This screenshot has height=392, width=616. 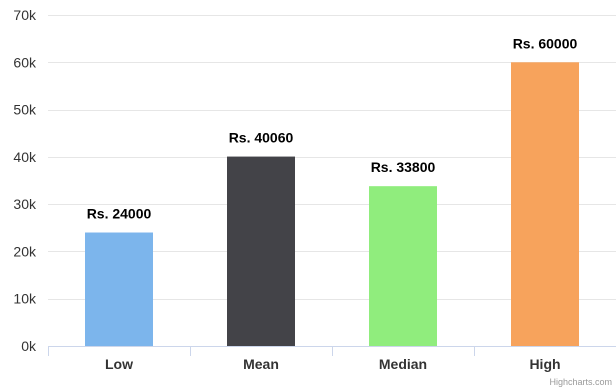 I want to click on x-tick-label: Low, so click(x=119, y=364).